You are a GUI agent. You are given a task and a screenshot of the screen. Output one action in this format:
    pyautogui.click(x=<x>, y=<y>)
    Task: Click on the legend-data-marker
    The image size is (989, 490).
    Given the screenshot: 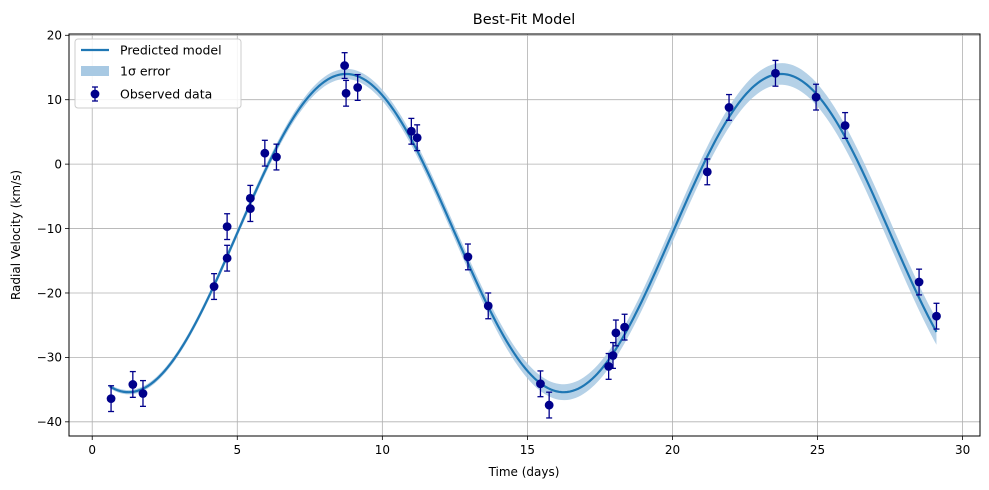 What is the action you would take?
    pyautogui.click(x=95, y=94)
    